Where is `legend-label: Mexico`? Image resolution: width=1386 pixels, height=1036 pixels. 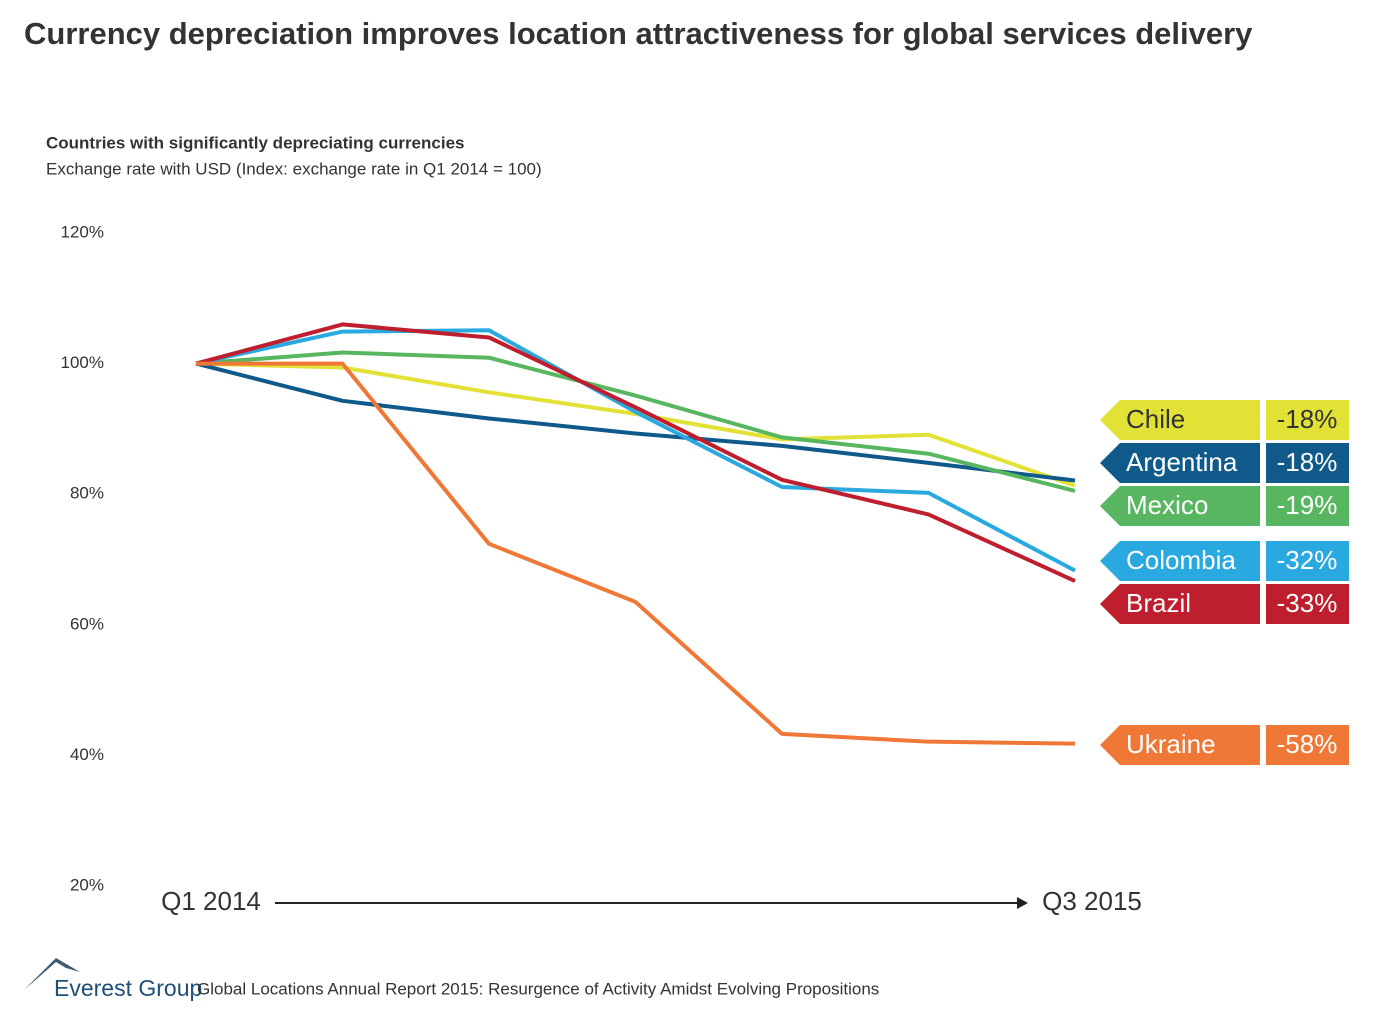 legend-label: Mexico is located at coordinates (1167, 505).